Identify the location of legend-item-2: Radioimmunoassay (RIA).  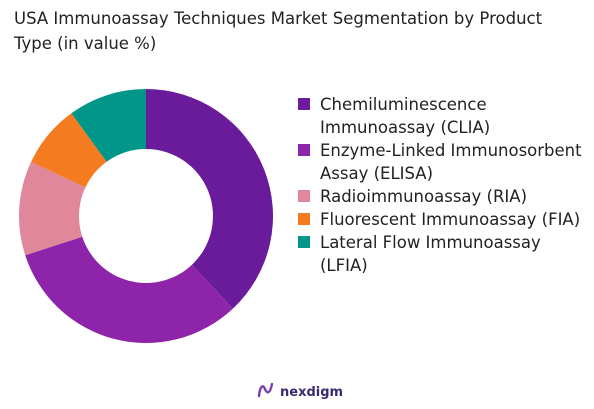
(443, 196).